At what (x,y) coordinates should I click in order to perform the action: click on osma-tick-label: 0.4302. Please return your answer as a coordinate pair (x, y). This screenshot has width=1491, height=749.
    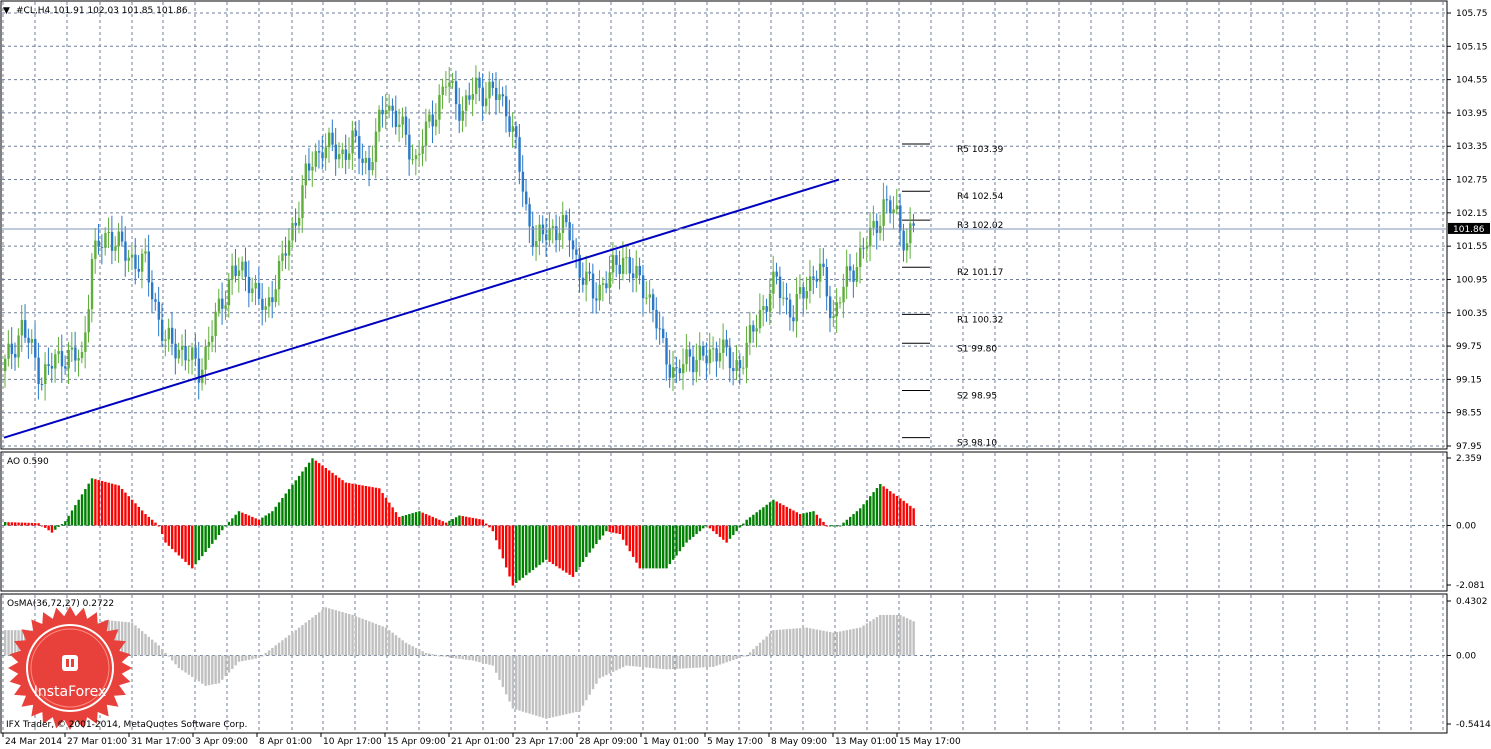
    Looking at the image, I should click on (1472, 602).